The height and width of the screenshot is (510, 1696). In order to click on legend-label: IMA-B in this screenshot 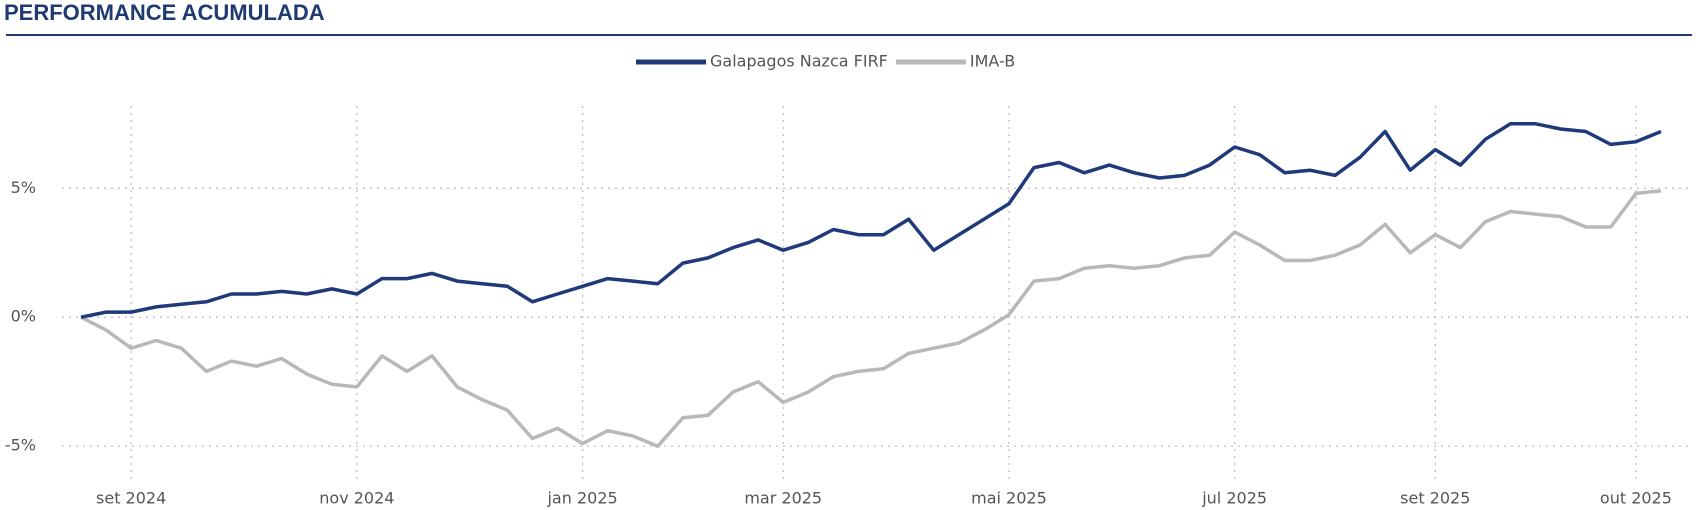, I will do `click(992, 61)`.